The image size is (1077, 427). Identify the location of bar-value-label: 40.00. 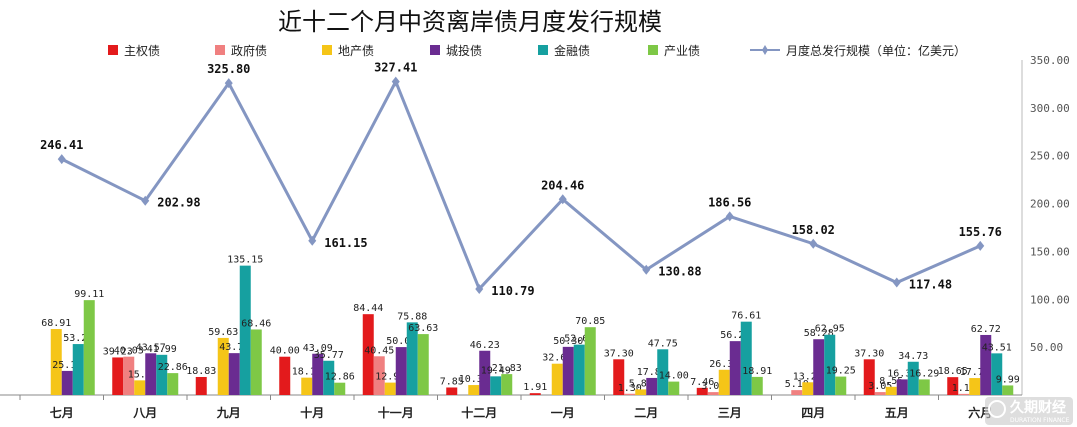
(285, 351).